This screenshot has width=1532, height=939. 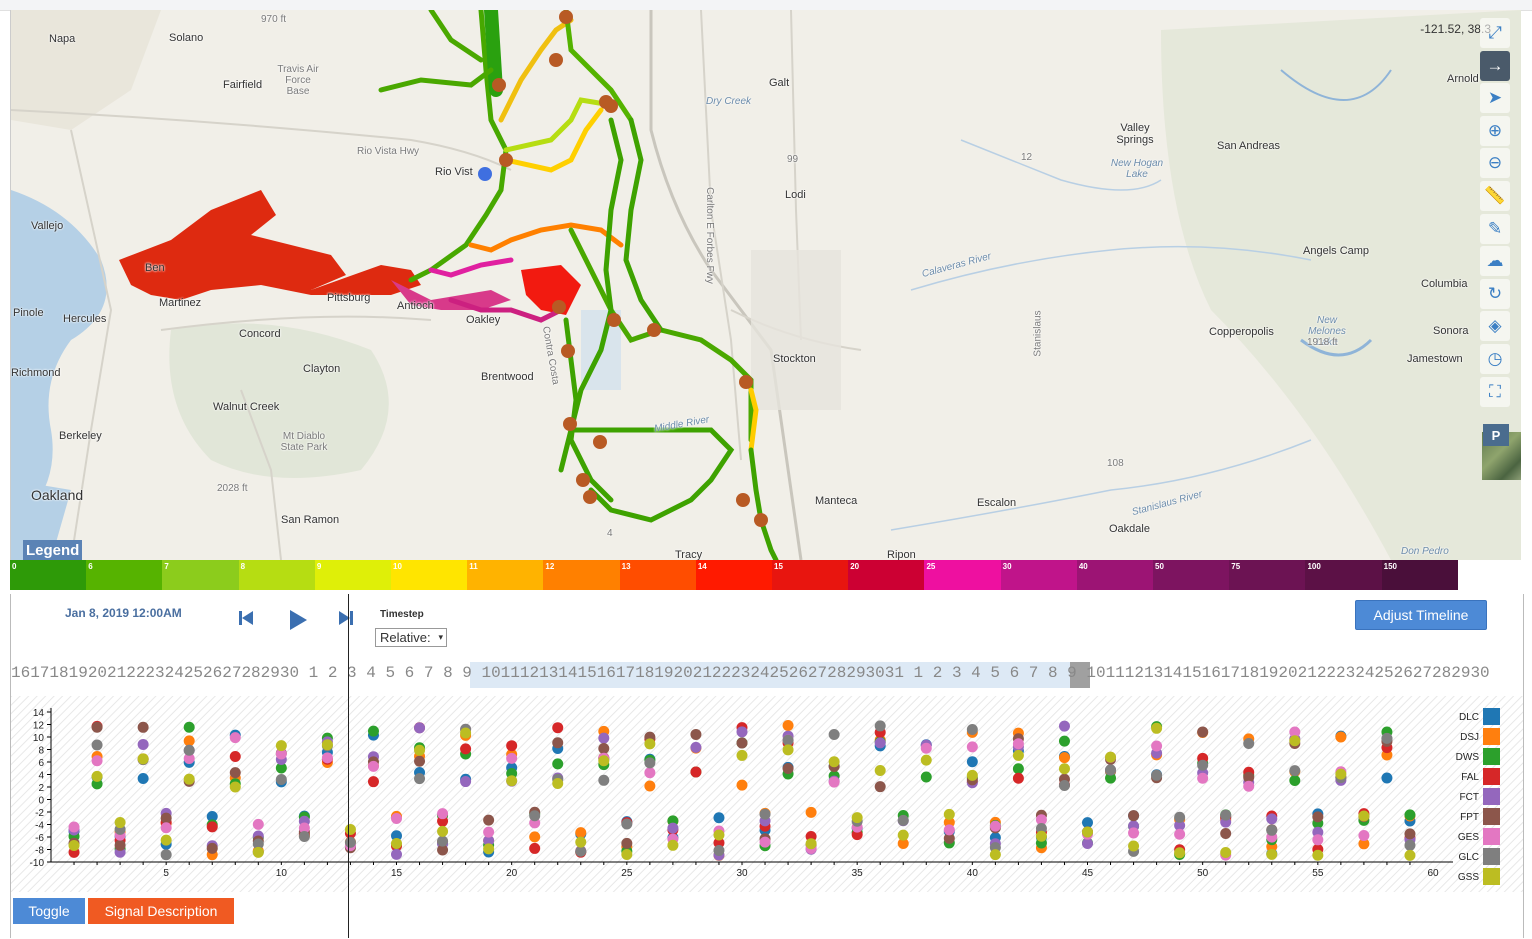 What do you see at coordinates (1495, 163) in the screenshot?
I see `zoom-out-icon: ⊖` at bounding box center [1495, 163].